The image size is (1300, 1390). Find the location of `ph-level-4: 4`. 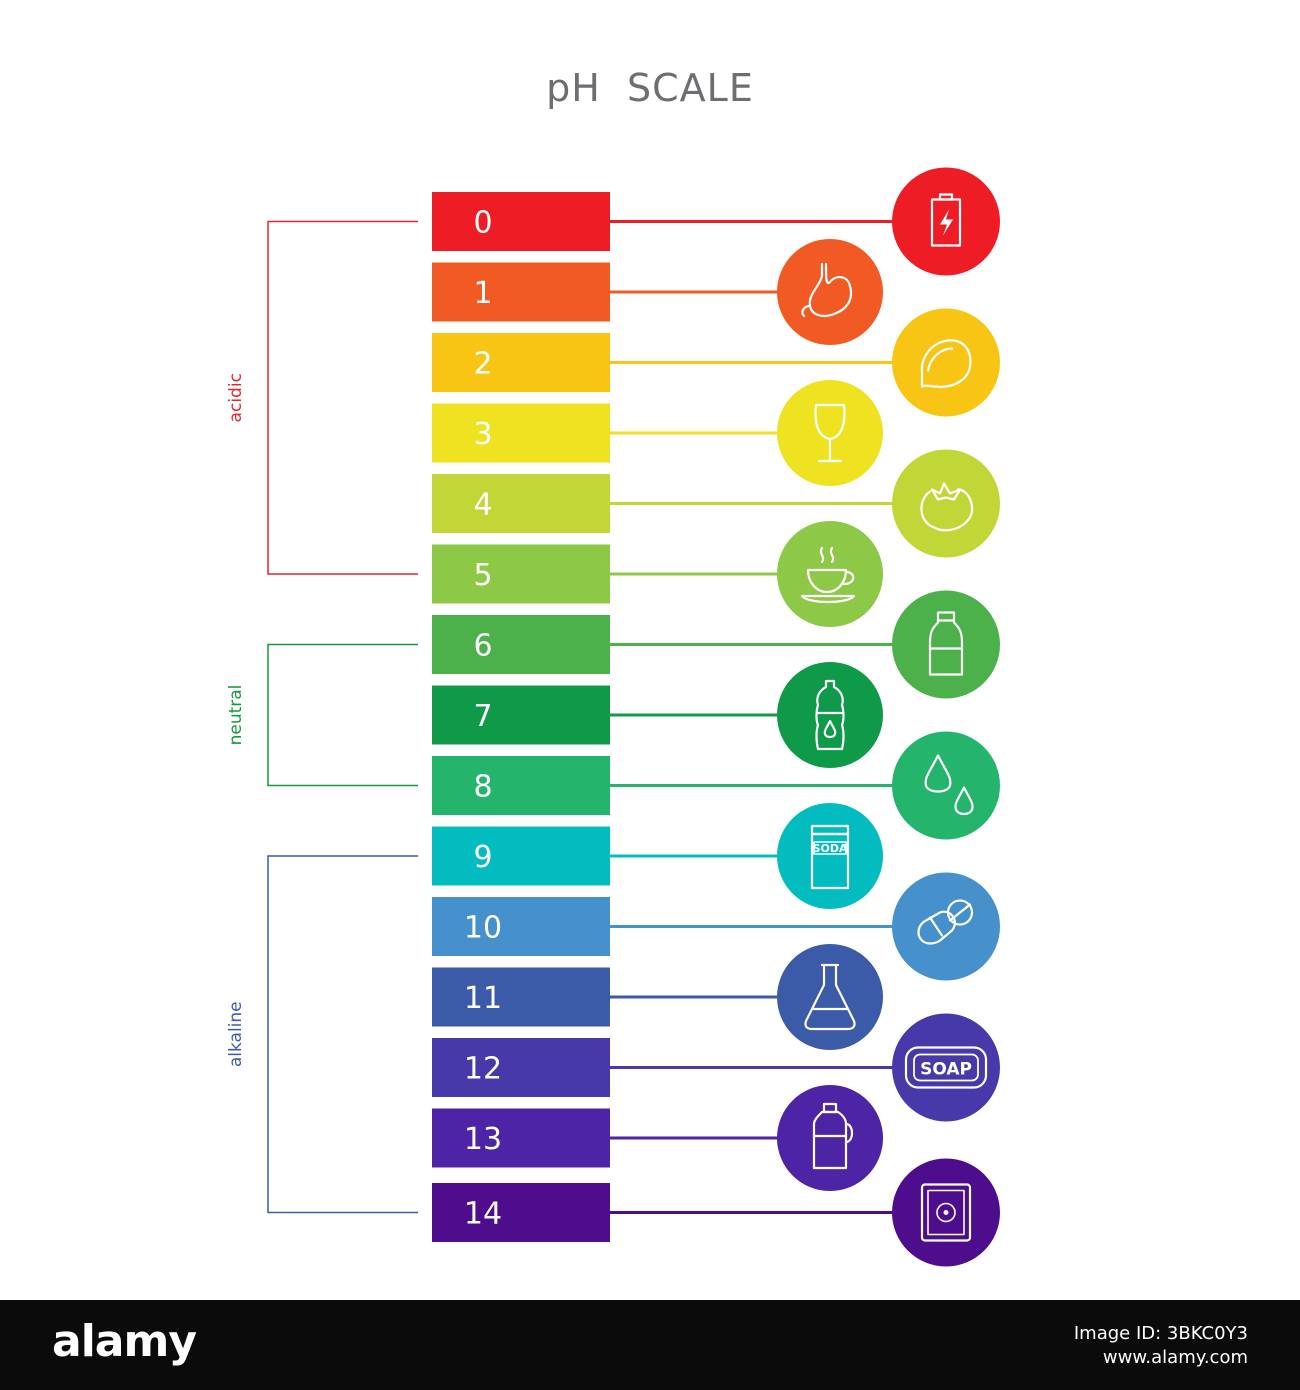

ph-level-4: 4 is located at coordinates (521, 503).